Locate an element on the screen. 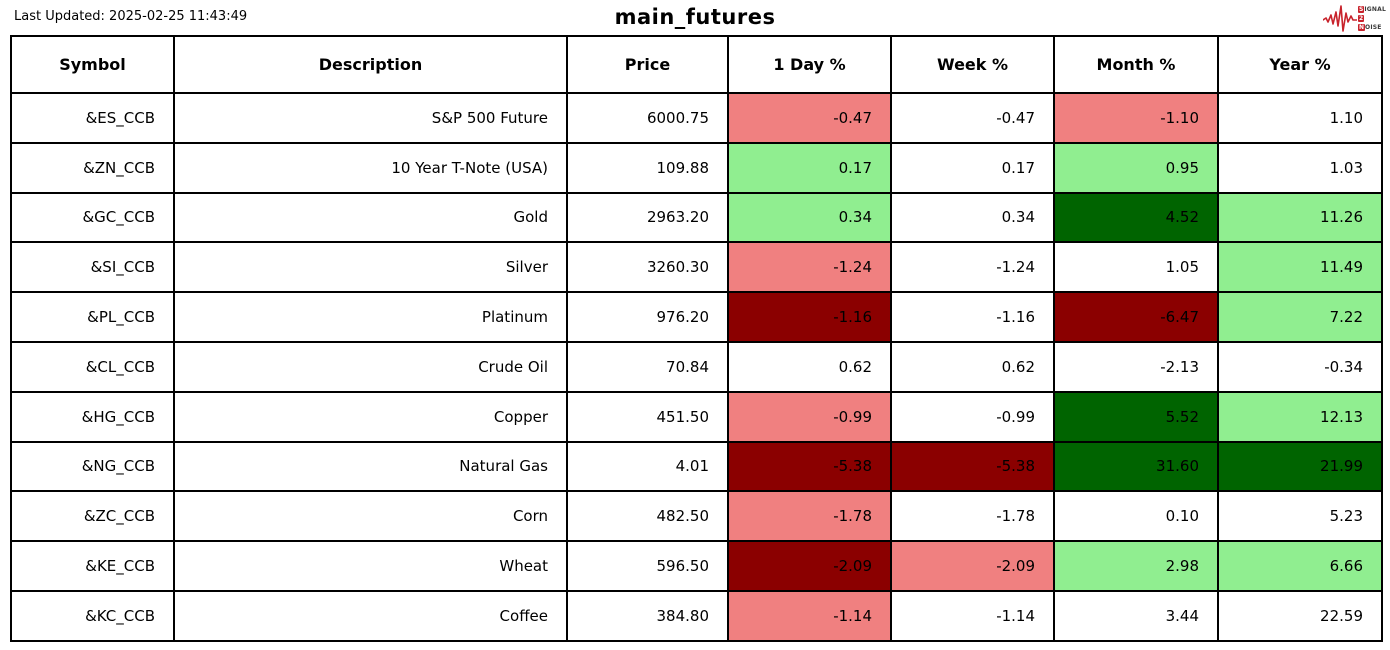  day-pct-cell: -1.14 is located at coordinates (809, 615).